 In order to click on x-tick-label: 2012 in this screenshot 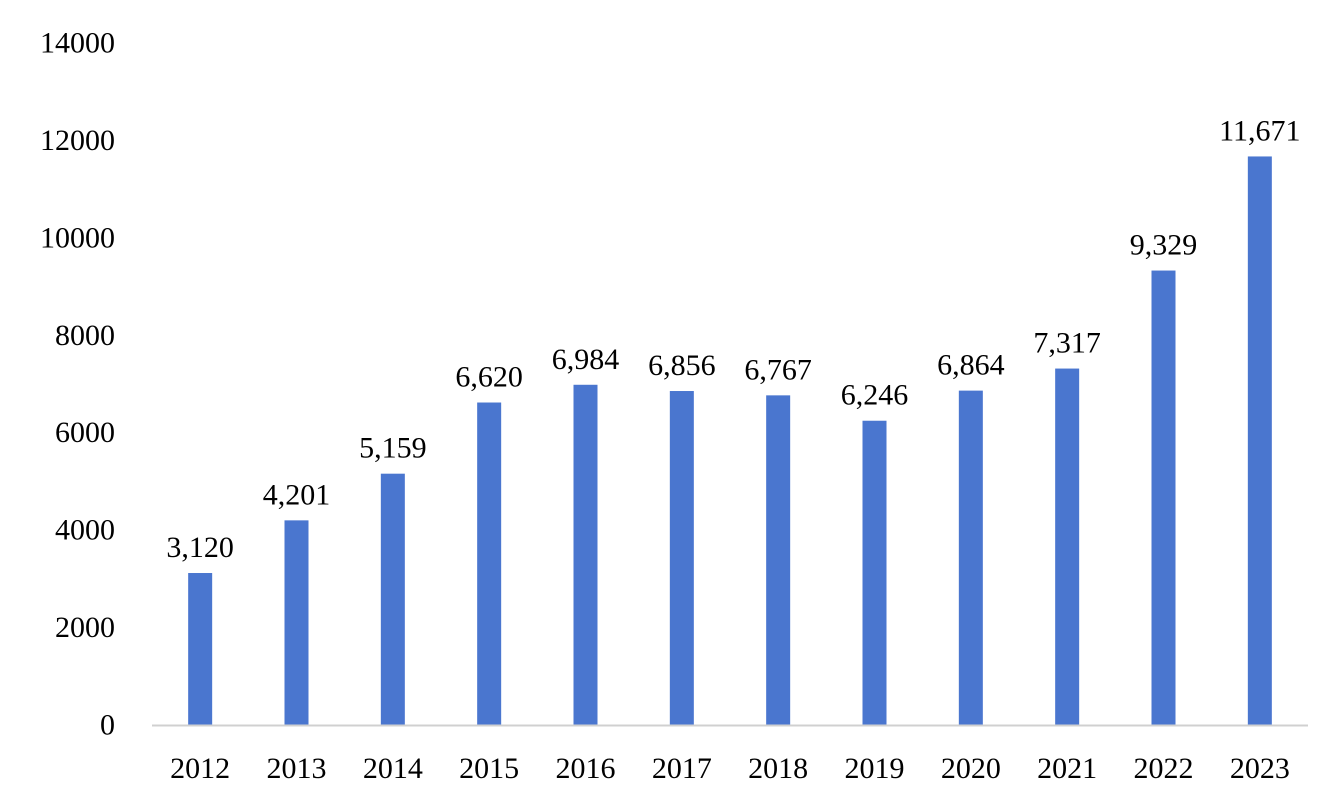, I will do `click(200, 768)`.